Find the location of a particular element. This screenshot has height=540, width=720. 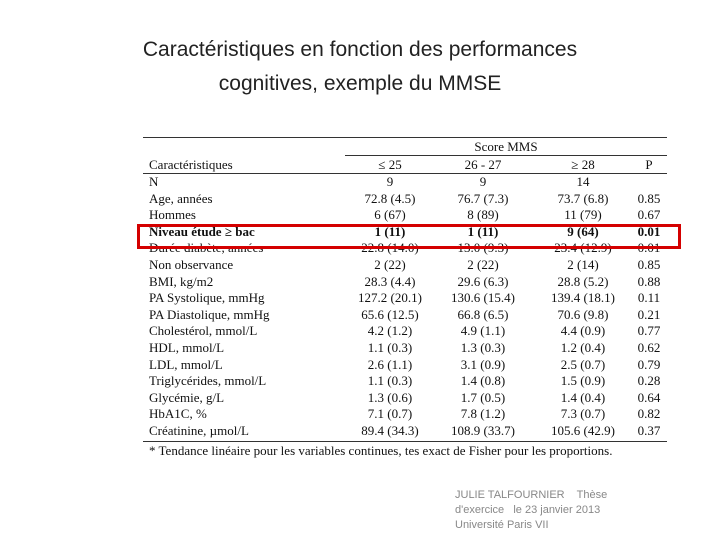

footer-line: d'exercice le 23 janvier 2013 is located at coordinates (528, 510).